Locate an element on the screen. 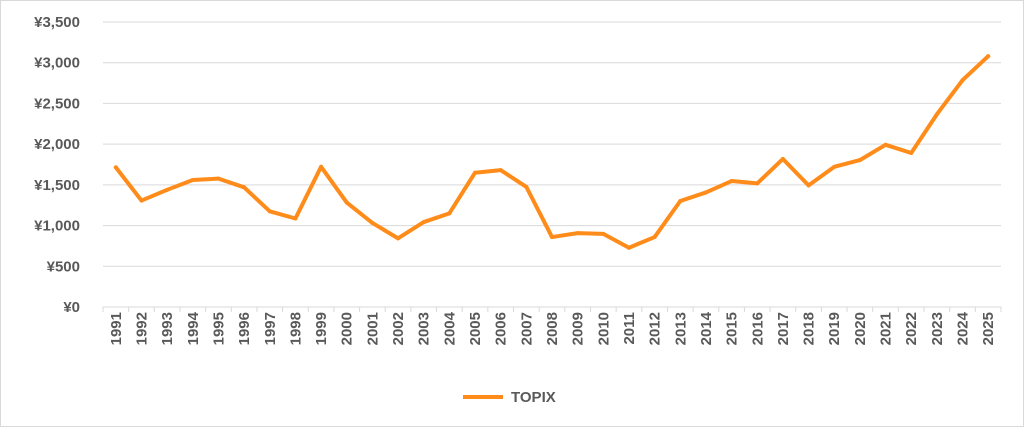  legend: TOPIX is located at coordinates (509, 397).